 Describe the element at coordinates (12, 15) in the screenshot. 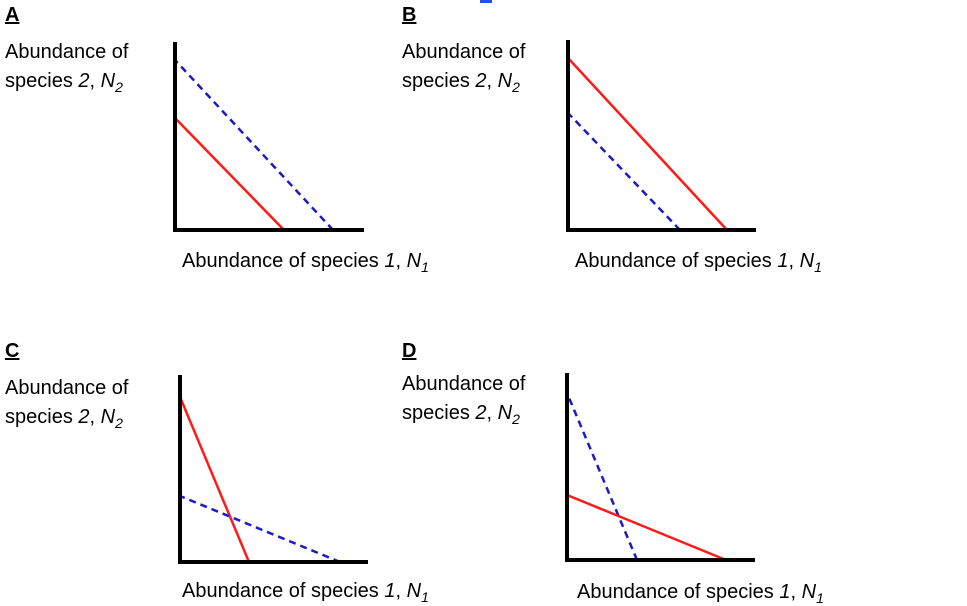

I see `panel-letter: A` at that location.